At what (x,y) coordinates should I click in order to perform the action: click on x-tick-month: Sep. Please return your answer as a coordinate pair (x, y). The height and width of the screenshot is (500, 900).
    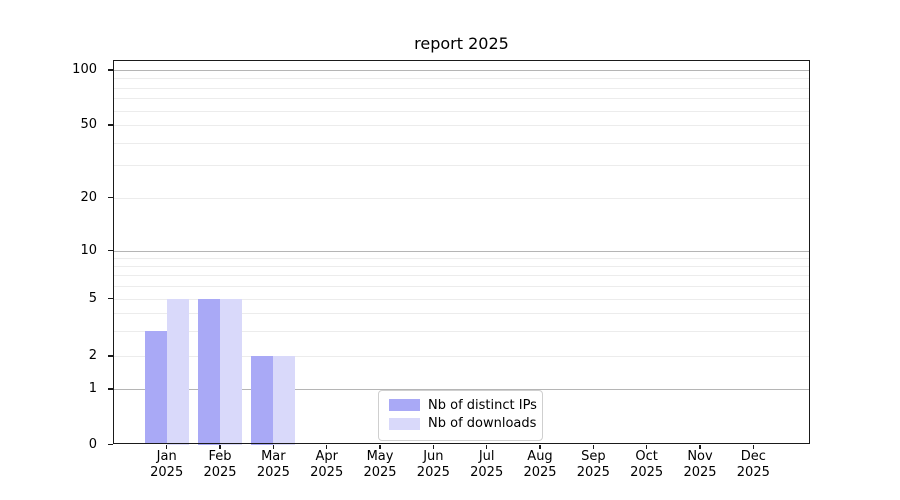
    Looking at the image, I should click on (593, 456).